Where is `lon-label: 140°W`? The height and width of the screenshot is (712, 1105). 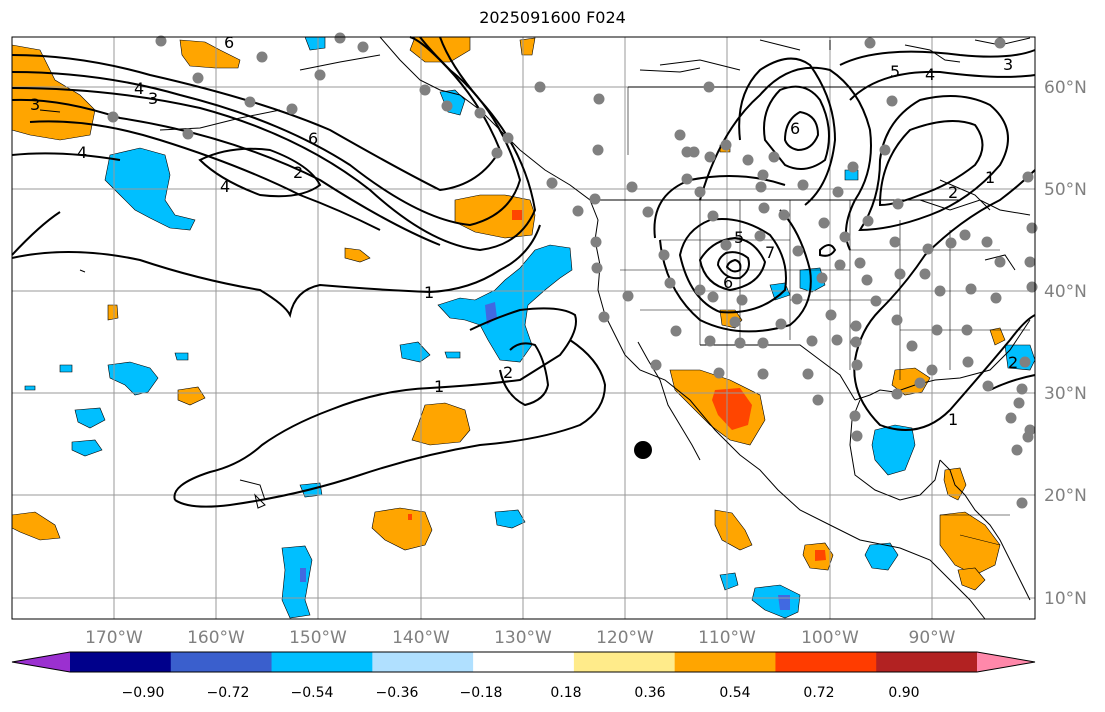 lon-label: 140°W is located at coordinates (421, 638).